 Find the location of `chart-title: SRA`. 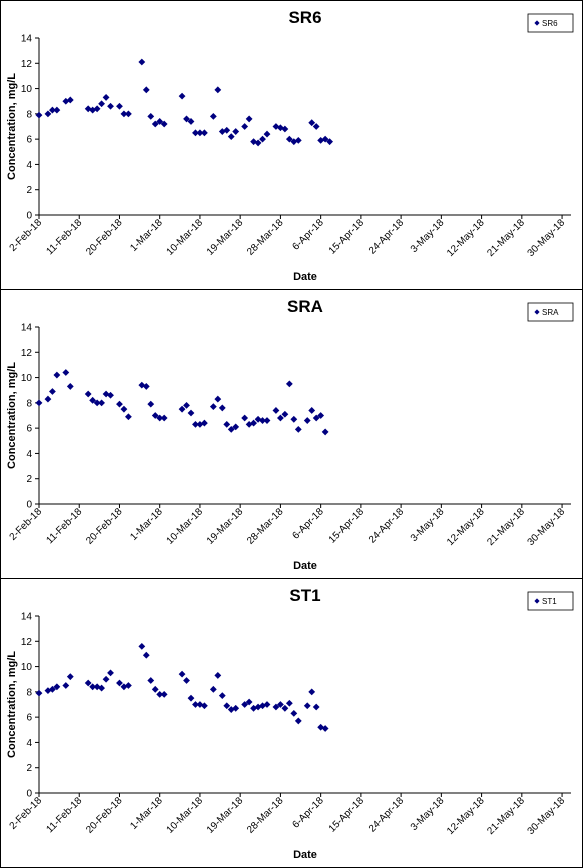

chart-title: SRA is located at coordinates (305, 306).